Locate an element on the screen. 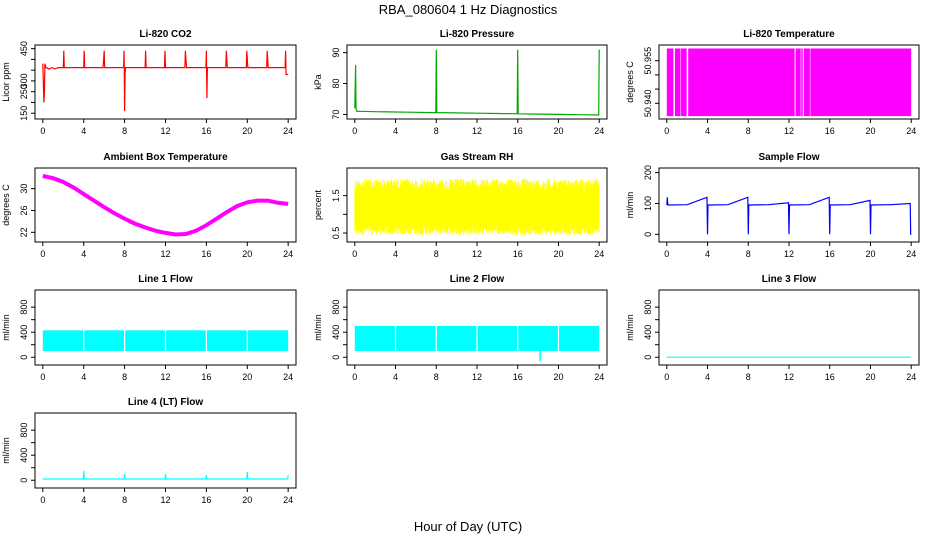 The image size is (936, 540). y-tick-label: 22 is located at coordinates (24, 232).